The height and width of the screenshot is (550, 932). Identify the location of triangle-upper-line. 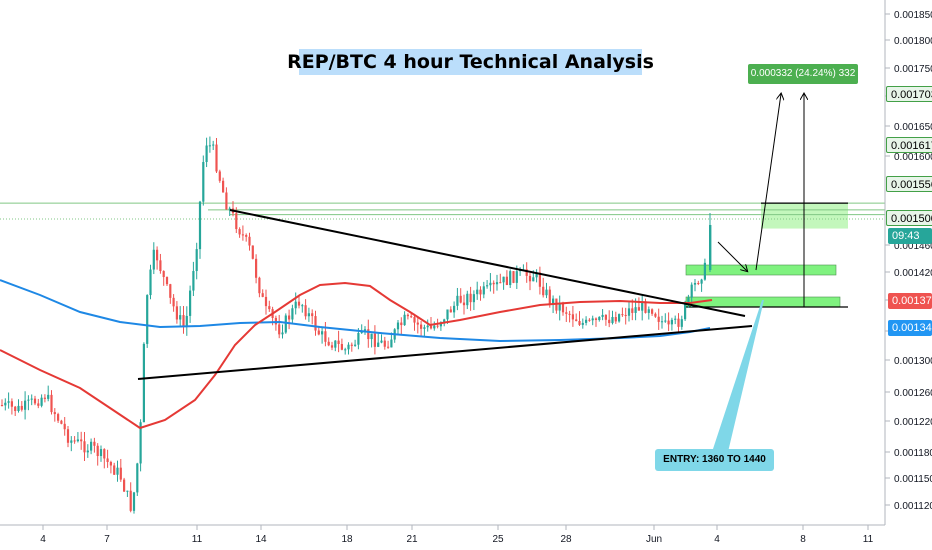
(487, 263).